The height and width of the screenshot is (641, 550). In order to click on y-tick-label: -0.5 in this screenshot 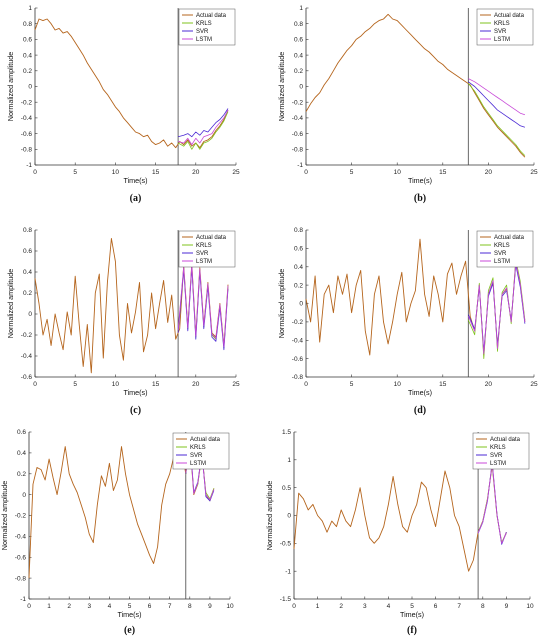, I will do `click(286, 544)`.